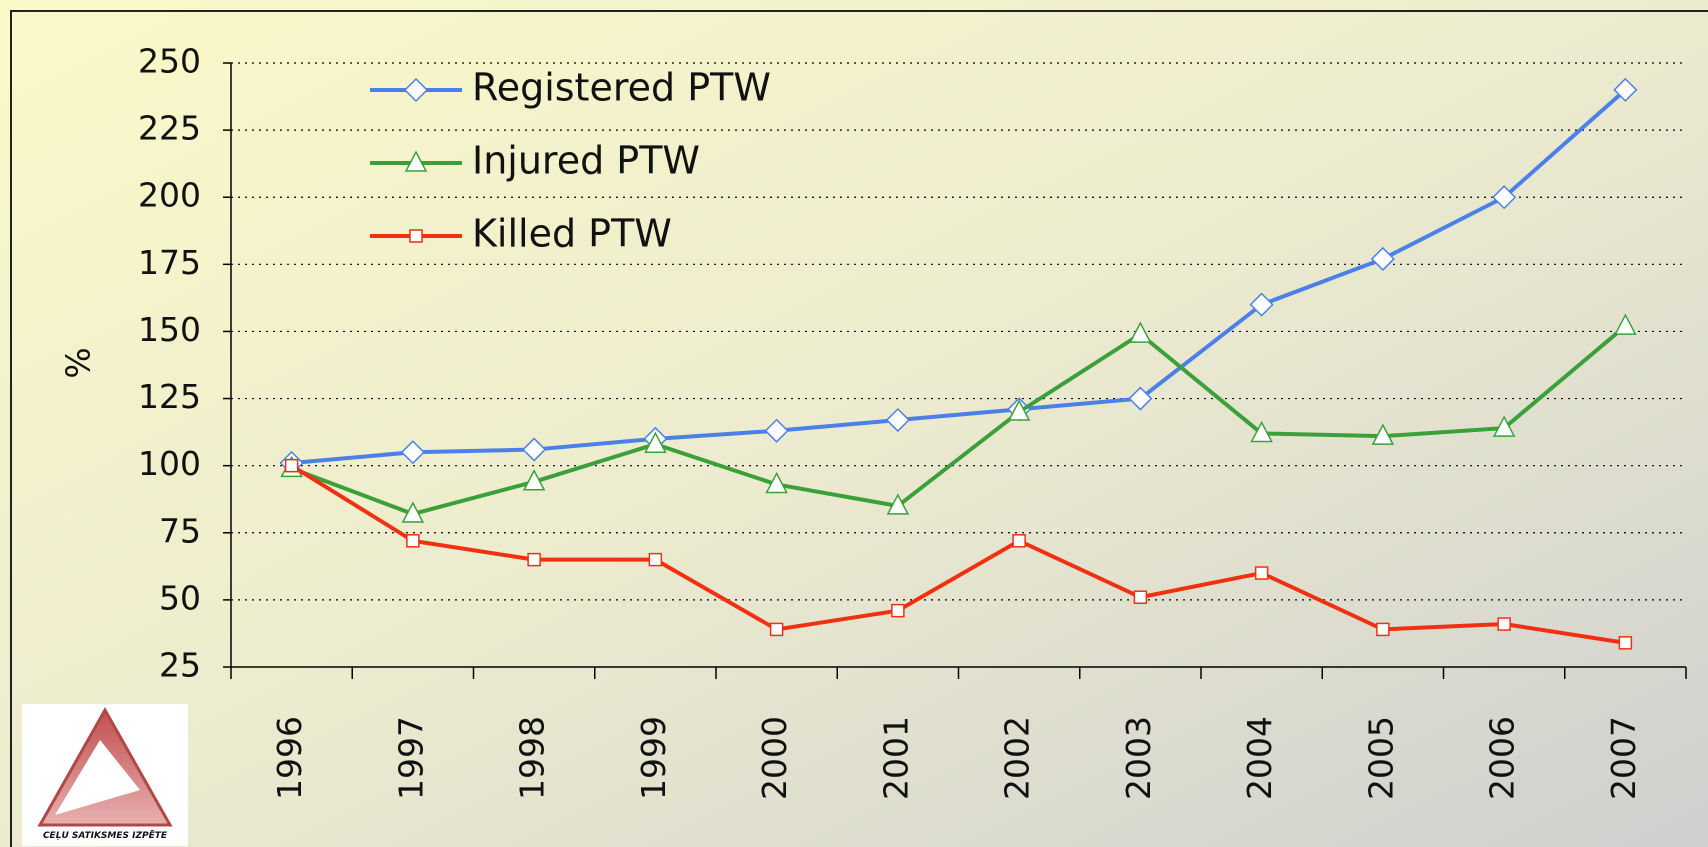  Describe the element at coordinates (653, 758) in the screenshot. I see `x-tick-label: 1999` at that location.